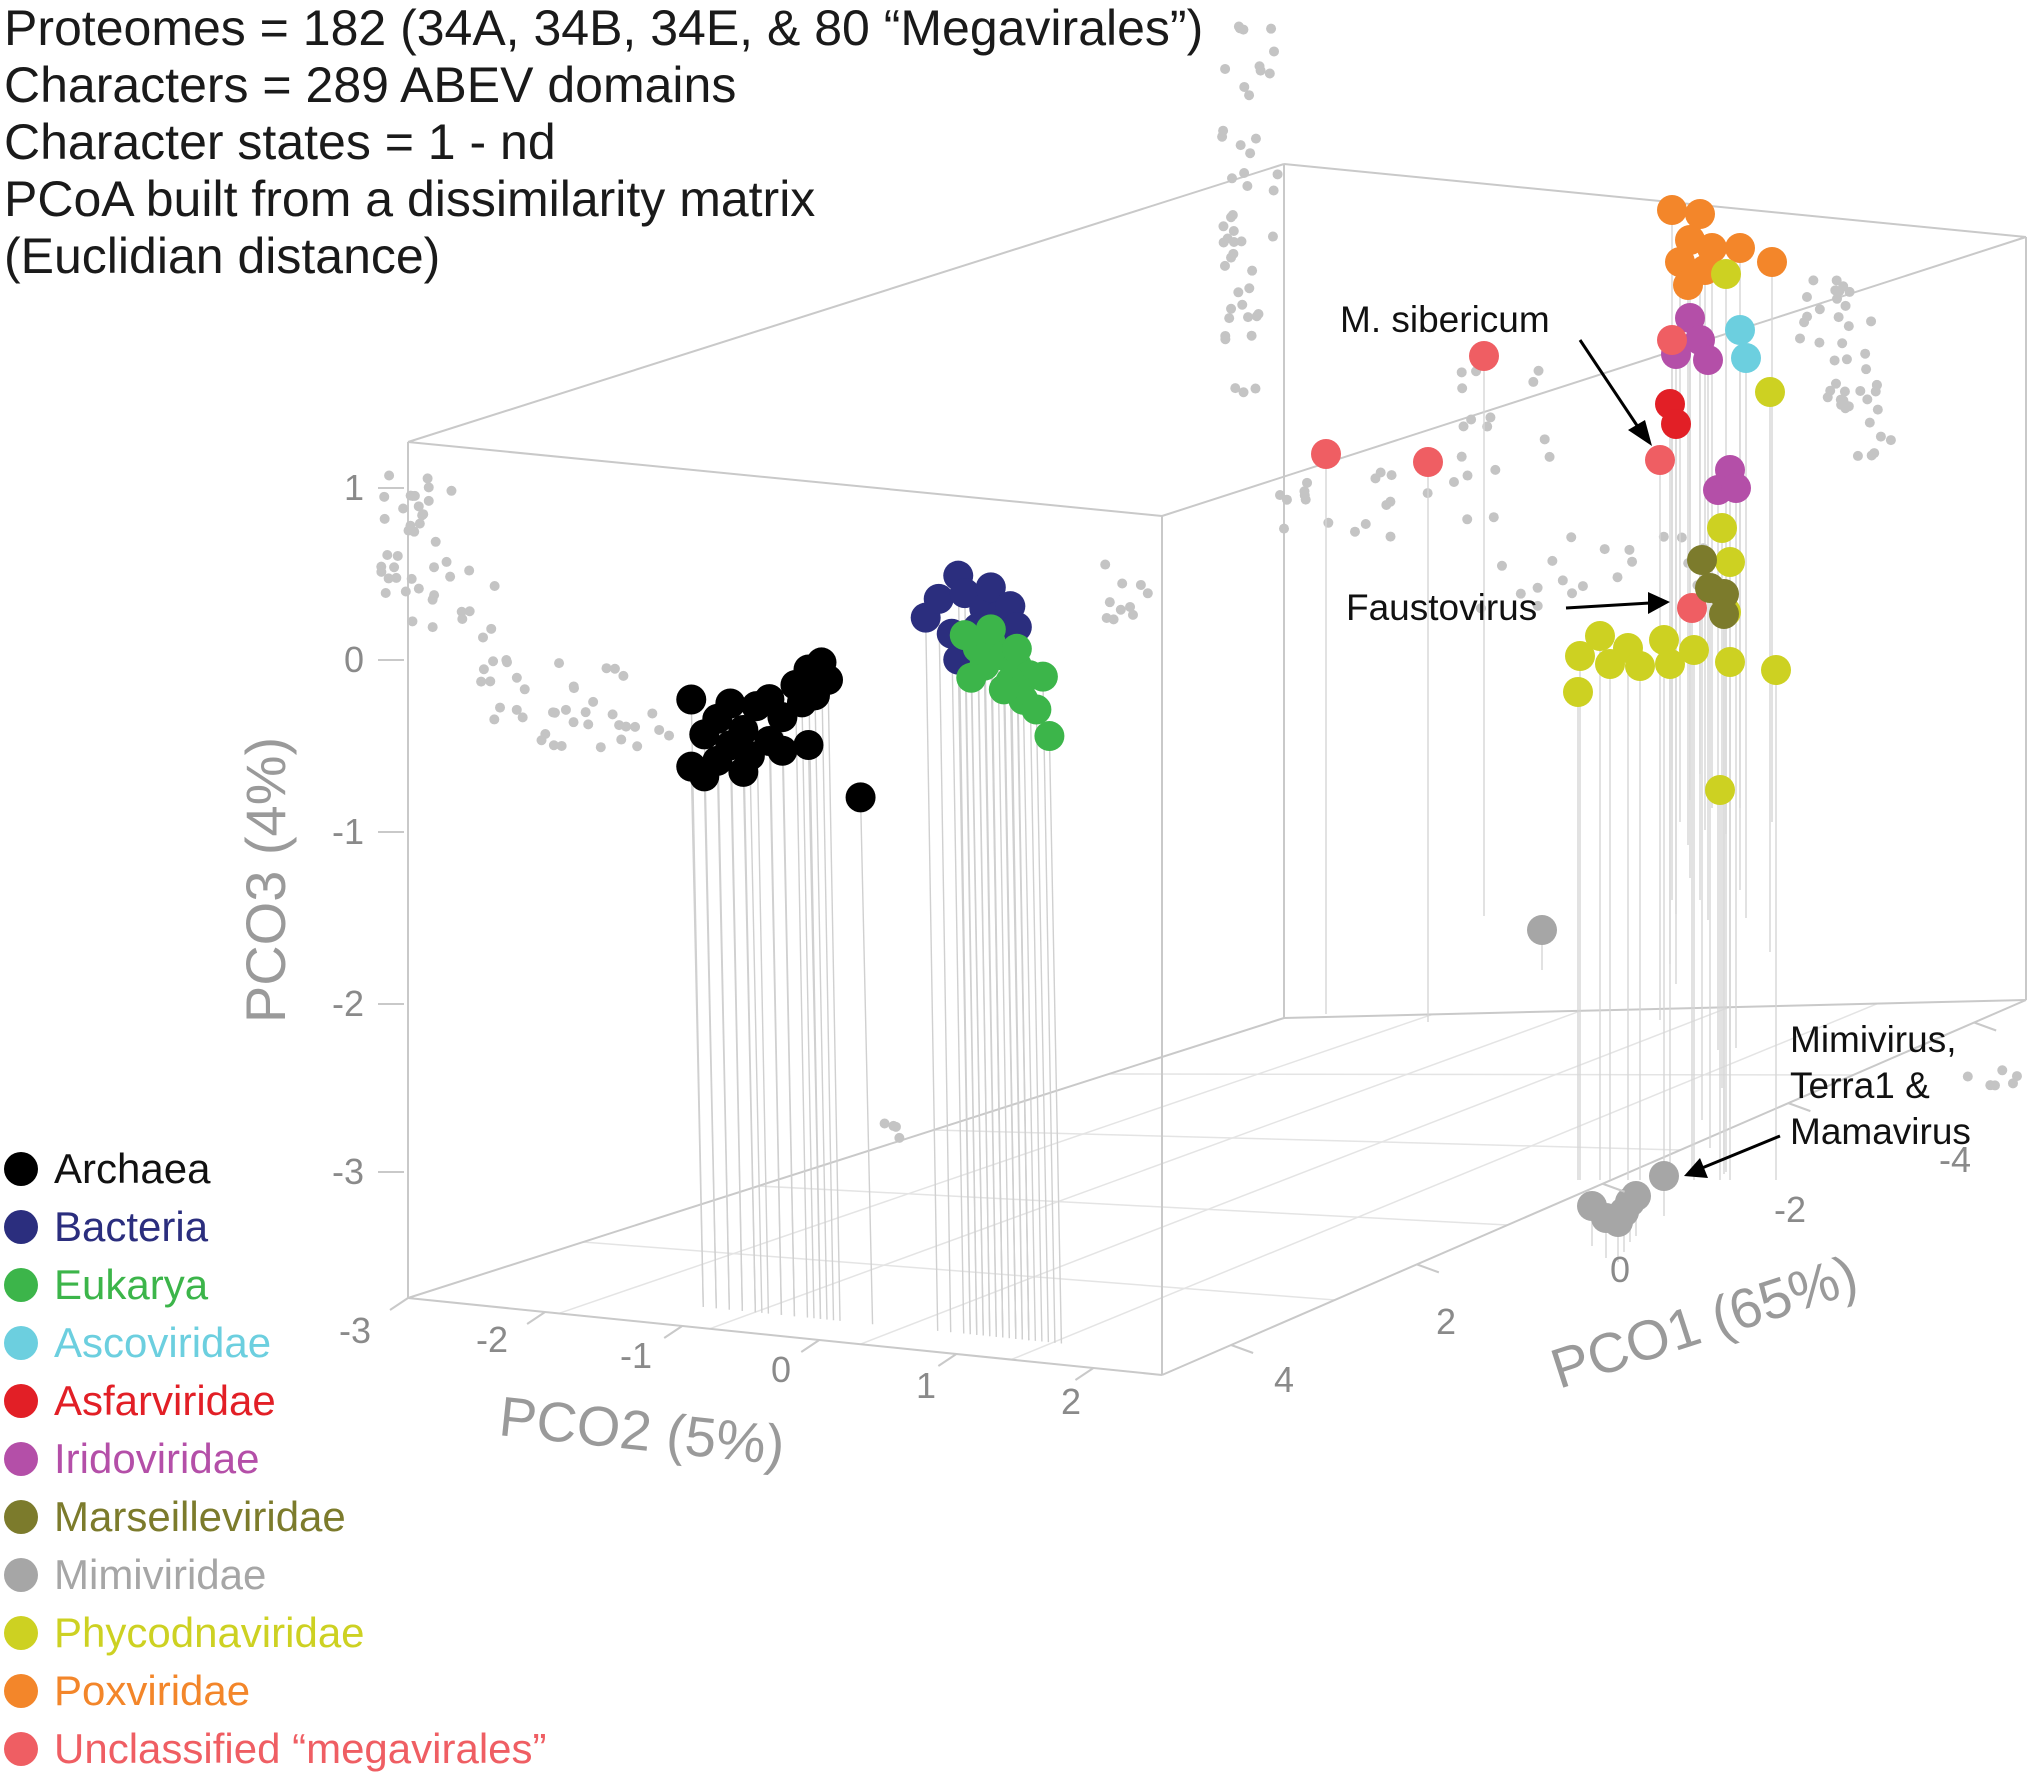  What do you see at coordinates (958, 983) in the screenshot?
I see `stem-bacteria` at bounding box center [958, 983].